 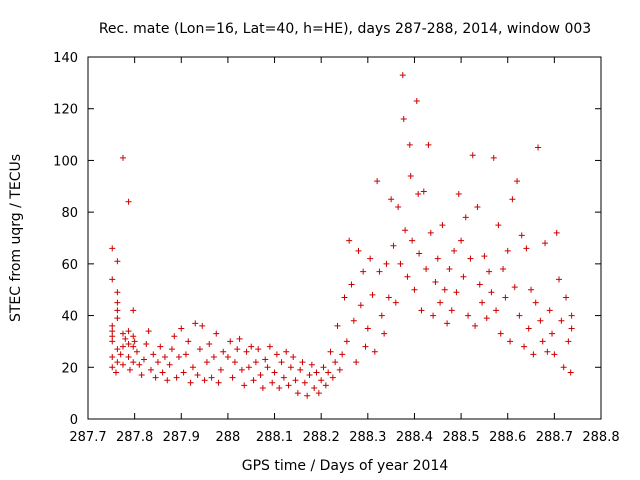 What do you see at coordinates (227, 437) in the screenshot?
I see `x-tick-label: 288` at bounding box center [227, 437].